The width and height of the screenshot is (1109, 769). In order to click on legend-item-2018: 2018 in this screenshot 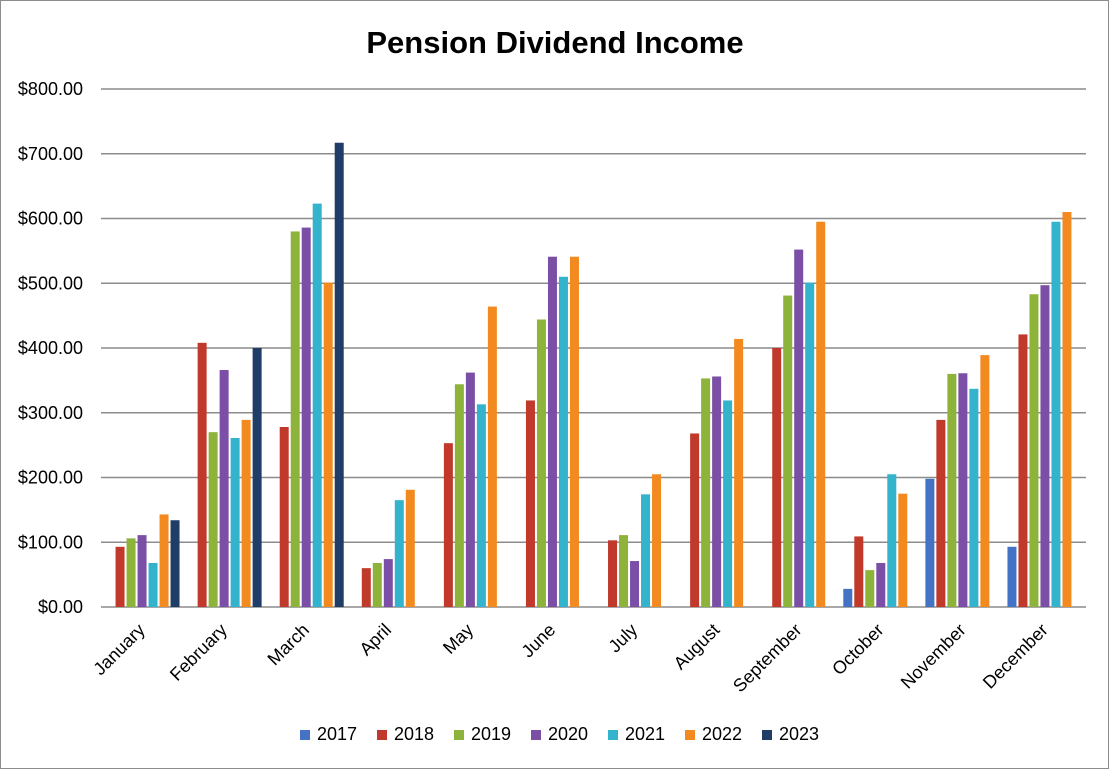, I will do `click(405, 734)`.